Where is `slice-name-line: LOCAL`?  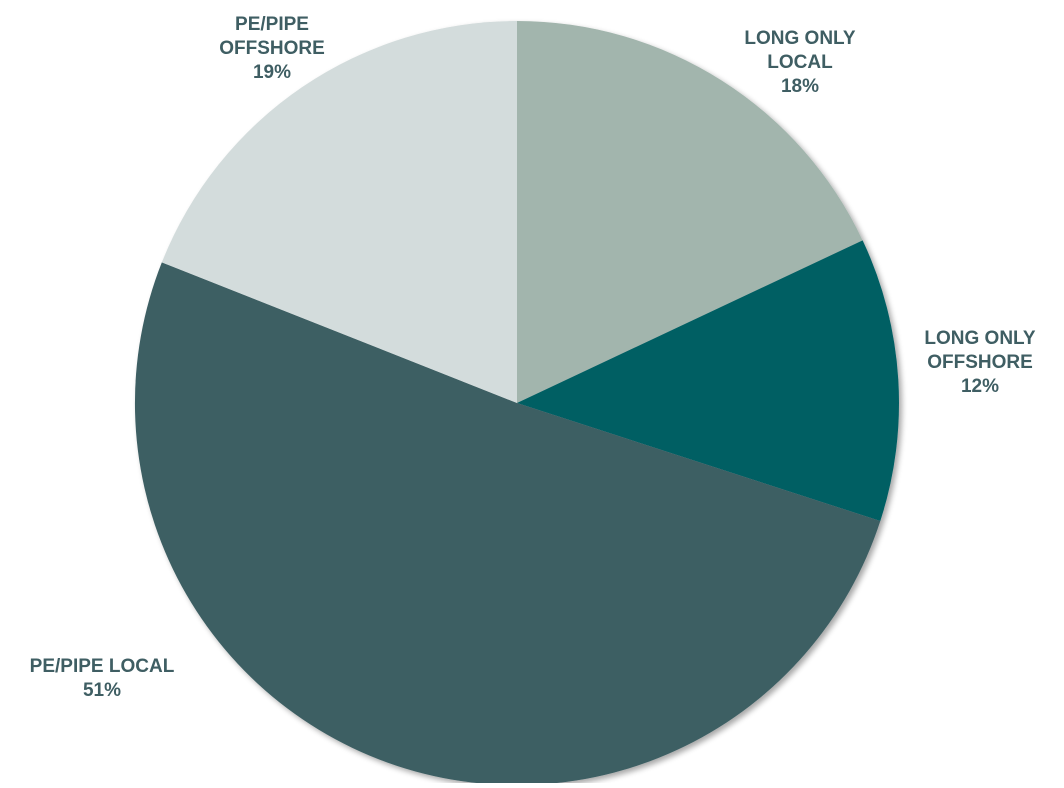
slice-name-line: LOCAL is located at coordinates (800, 62).